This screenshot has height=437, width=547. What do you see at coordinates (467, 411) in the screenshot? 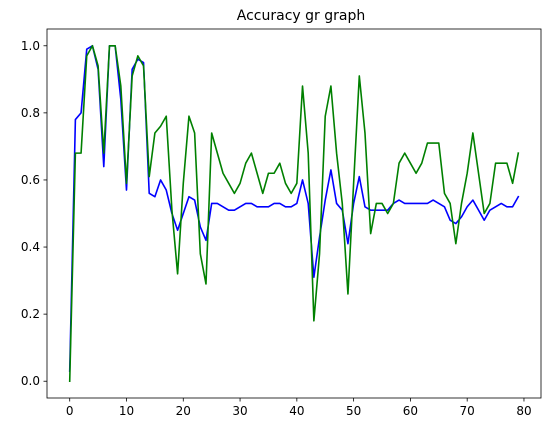
I see `x-tick-label: 70` at bounding box center [467, 411].